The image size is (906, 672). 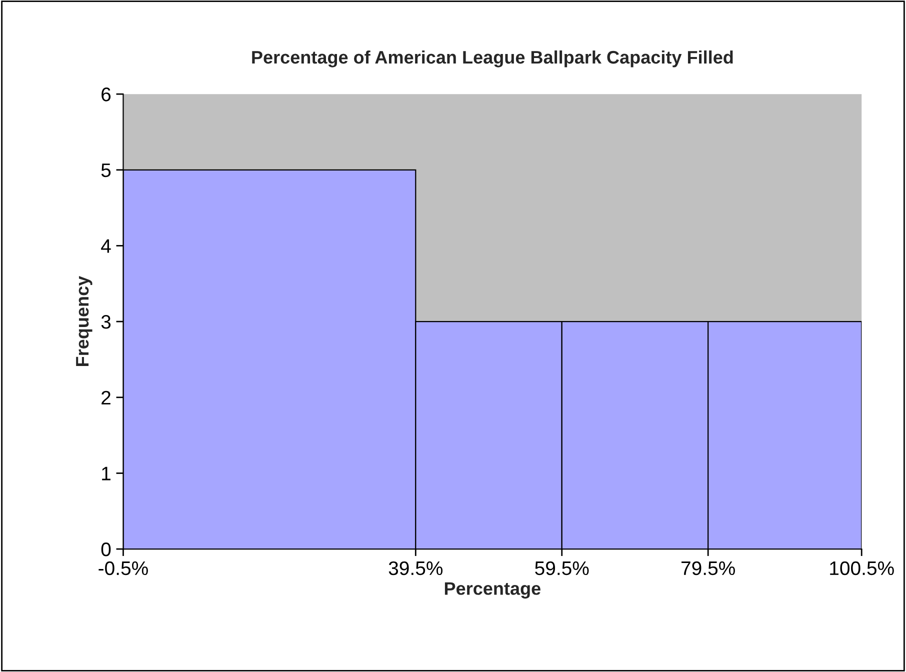 What do you see at coordinates (106, 171) in the screenshot?
I see `y-tick-label: 5` at bounding box center [106, 171].